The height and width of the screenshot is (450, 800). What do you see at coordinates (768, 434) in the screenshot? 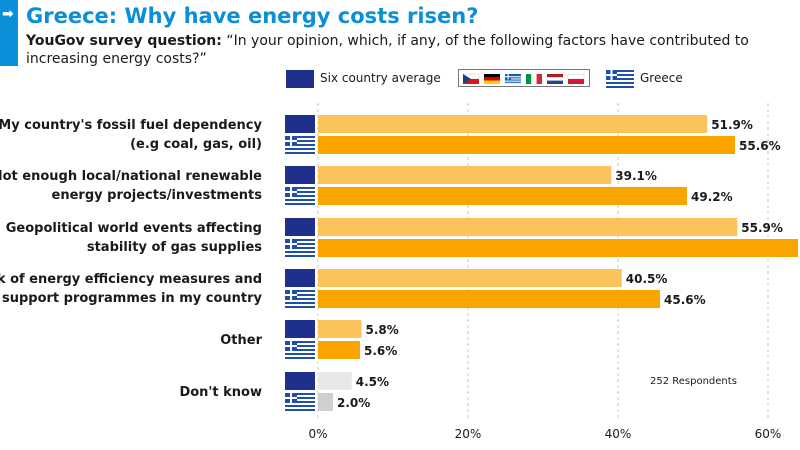
I see `x-tick-label: 60%` at bounding box center [768, 434].